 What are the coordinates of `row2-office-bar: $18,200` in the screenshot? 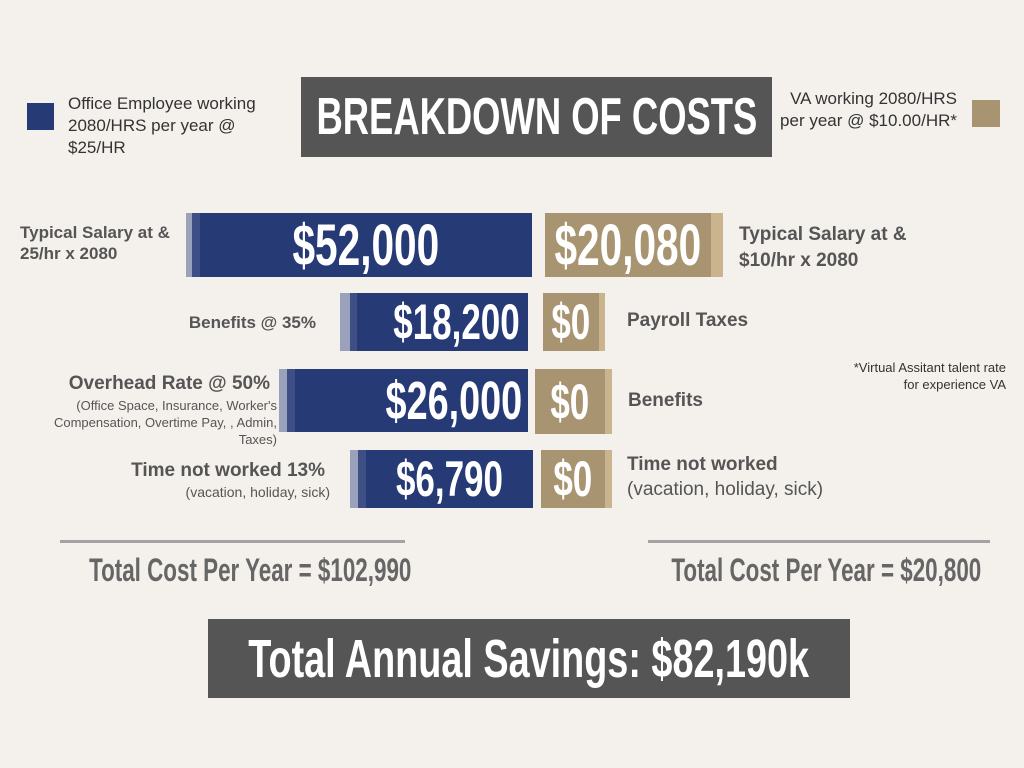 It's located at (439, 322).